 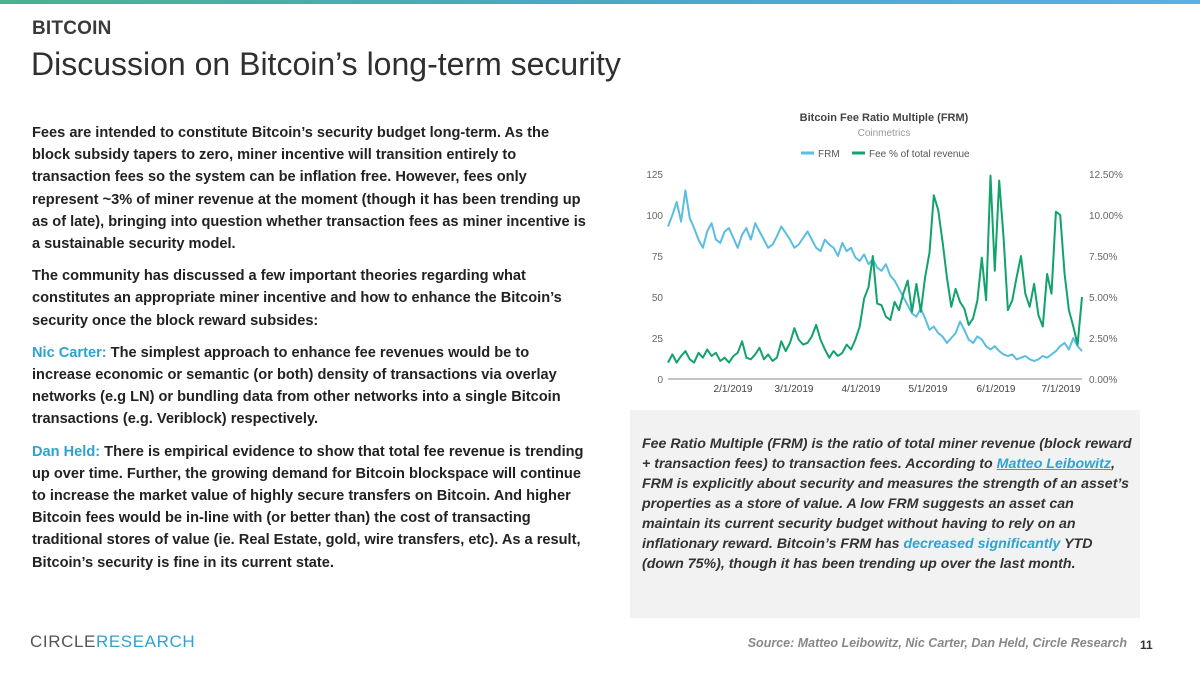 I want to click on chart-subtitle: Coinmetrics, so click(x=884, y=133).